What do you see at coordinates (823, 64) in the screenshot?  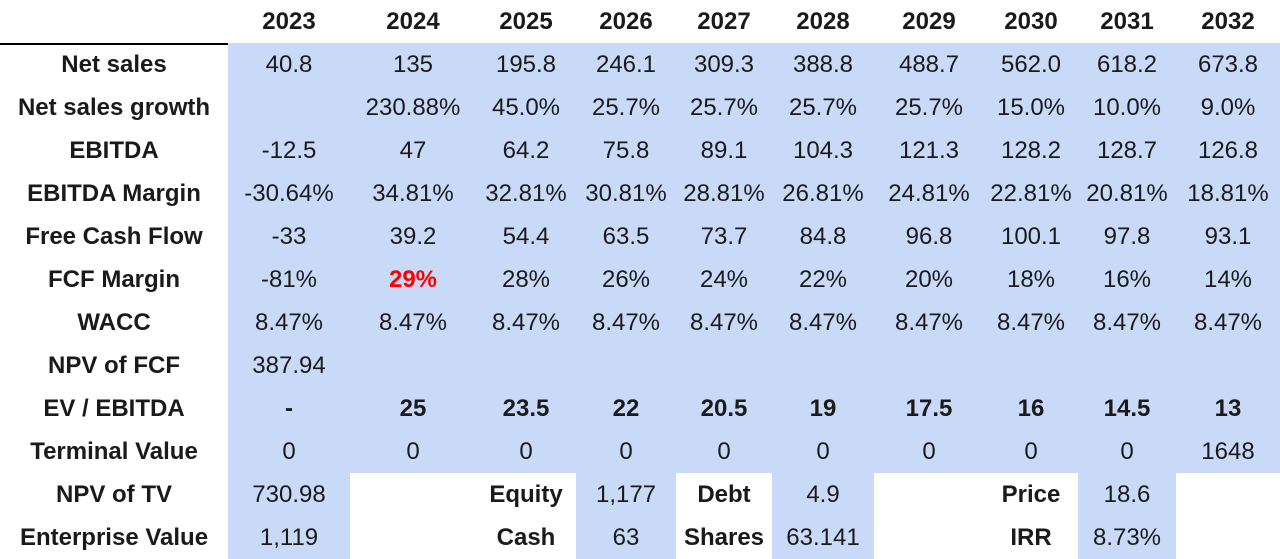 I see `table-cell: 388.8` at bounding box center [823, 64].